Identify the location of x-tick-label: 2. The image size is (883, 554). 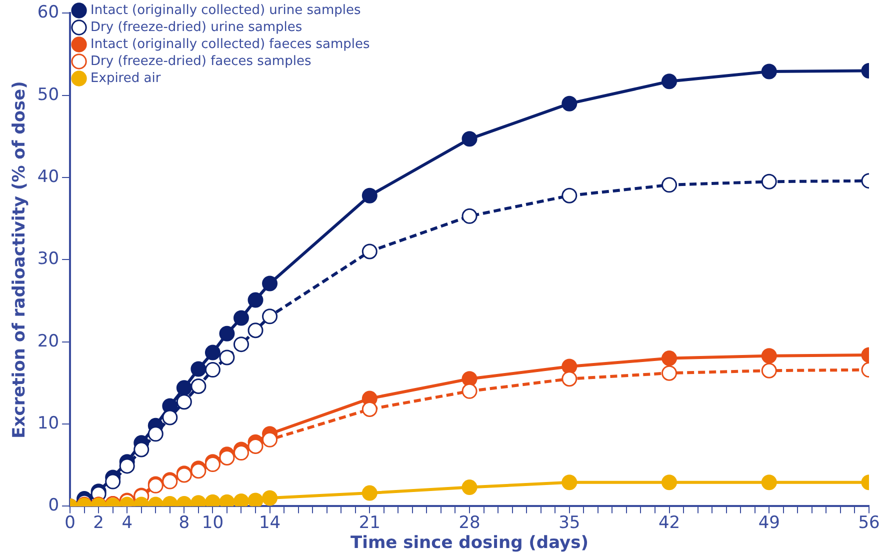
(98, 522).